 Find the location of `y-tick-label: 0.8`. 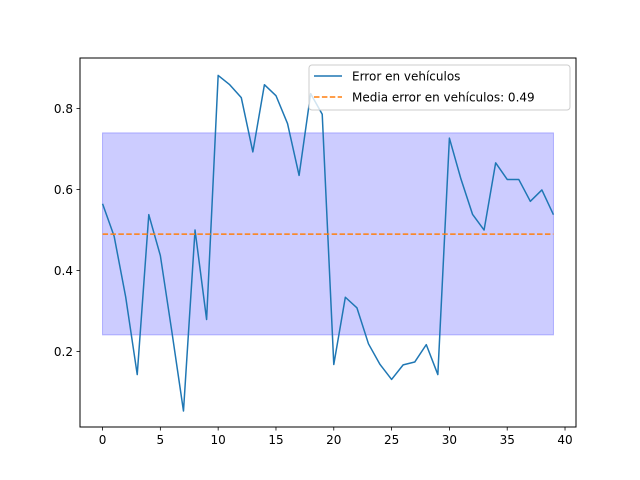

y-tick-label: 0.8 is located at coordinates (63, 109).